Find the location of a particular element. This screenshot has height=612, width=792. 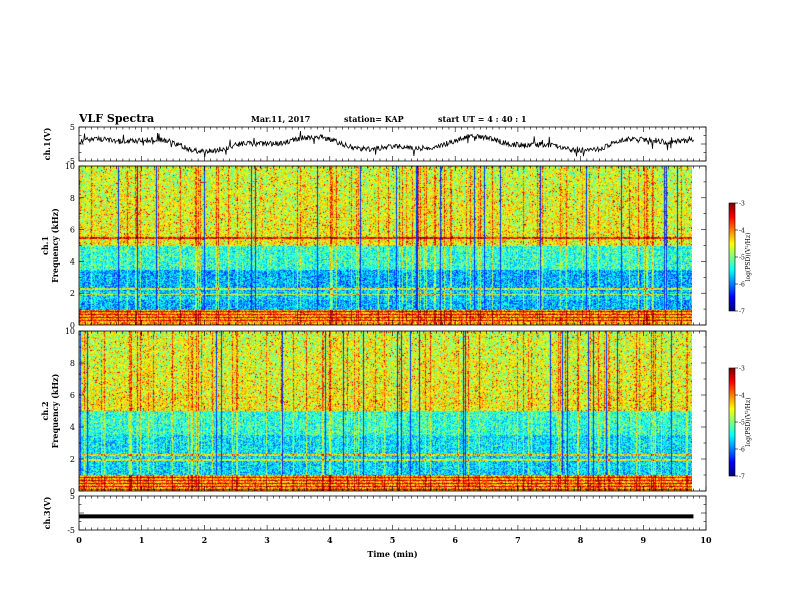

x-tick-label: 2 is located at coordinates (205, 540).